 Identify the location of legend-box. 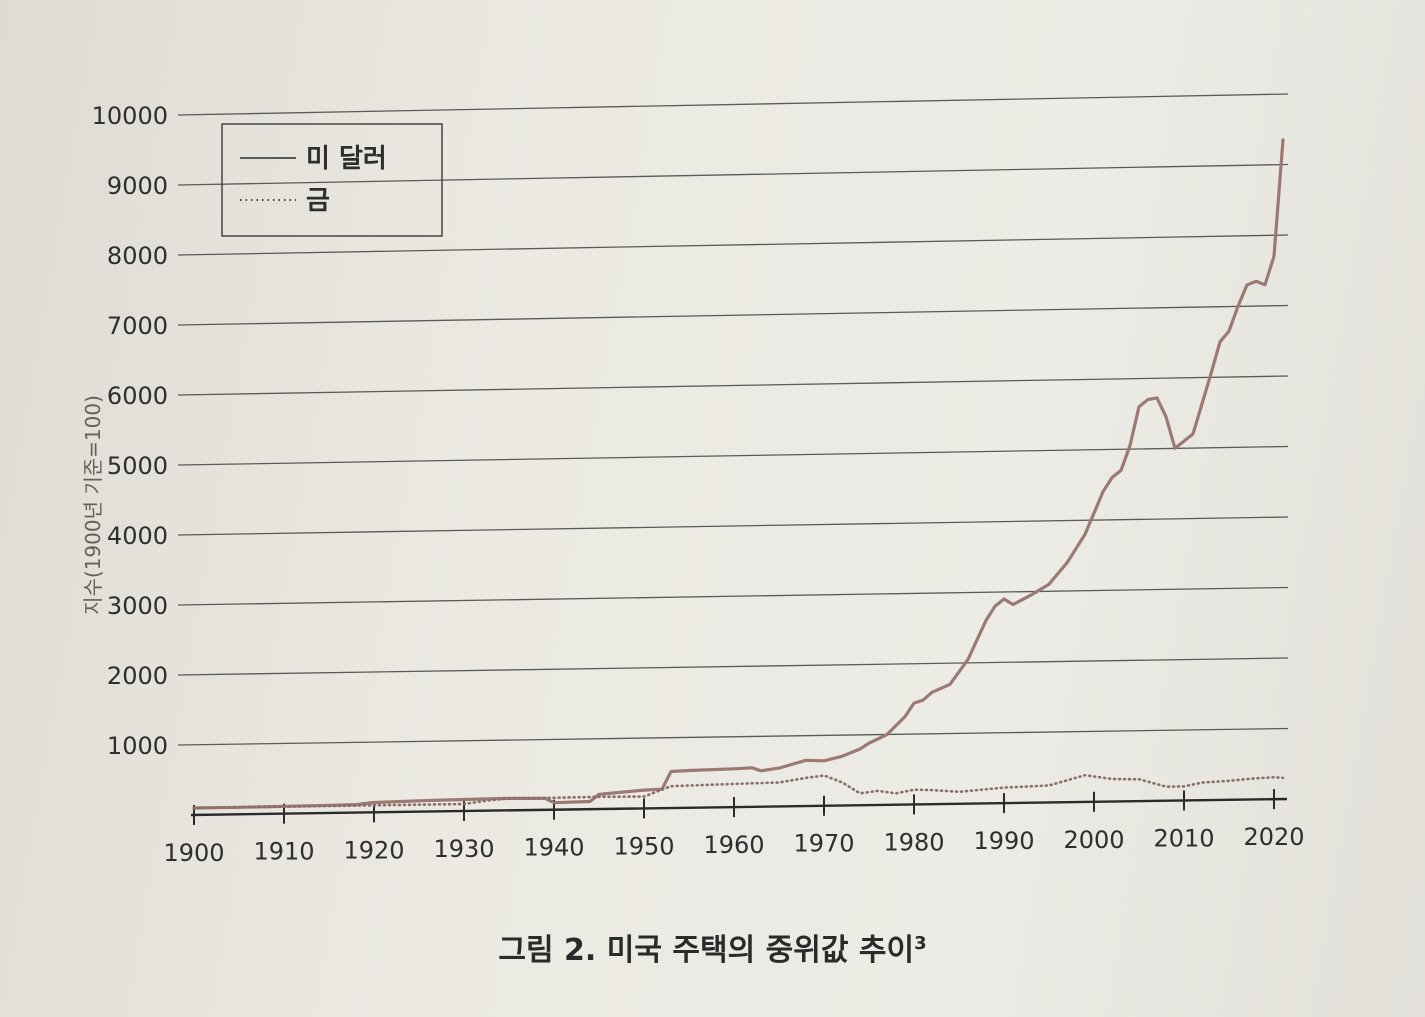
(332, 180).